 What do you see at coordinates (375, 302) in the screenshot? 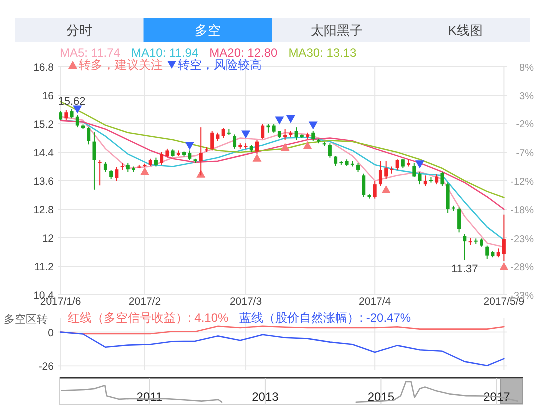
I see `x-tick-label: 2017/4` at bounding box center [375, 302].